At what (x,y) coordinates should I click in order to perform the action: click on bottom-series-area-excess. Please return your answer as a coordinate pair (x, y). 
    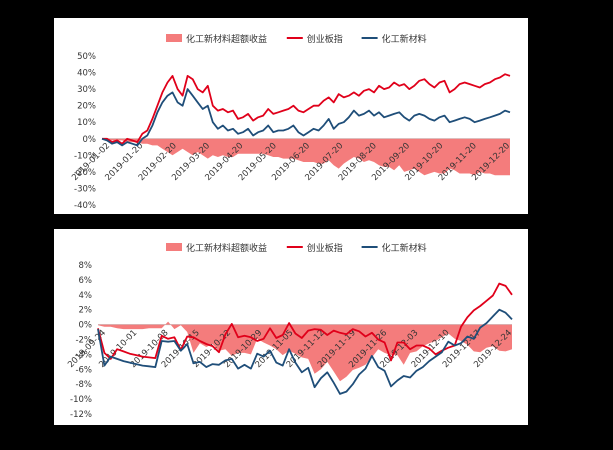
    Looking at the image, I should click on (305, 351).